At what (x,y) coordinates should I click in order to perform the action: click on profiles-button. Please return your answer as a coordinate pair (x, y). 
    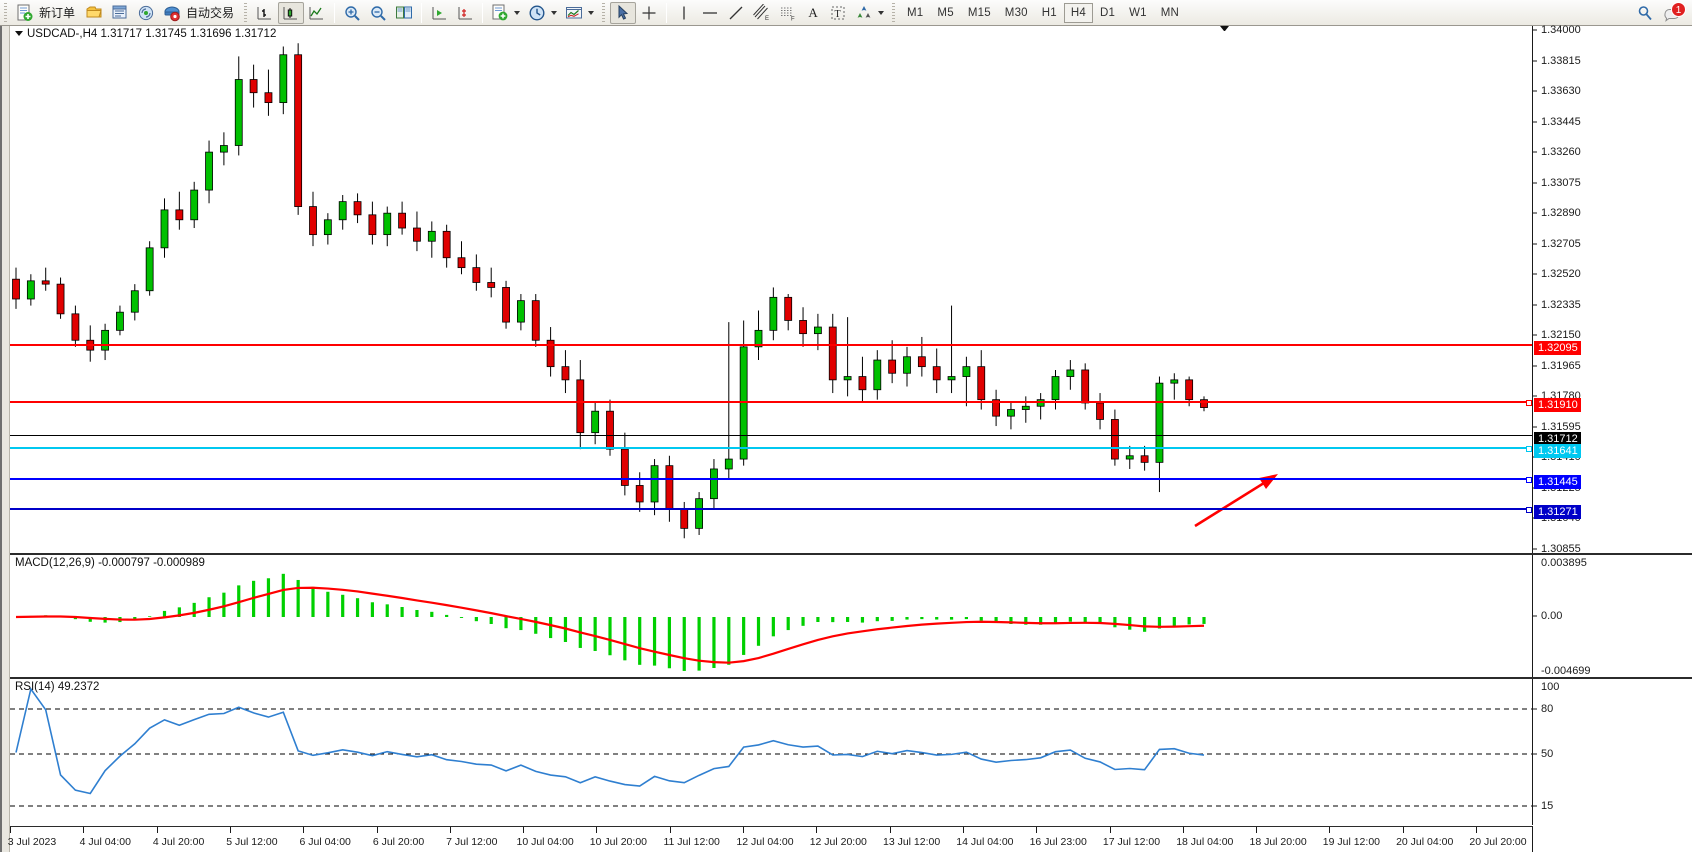
    Looking at the image, I should click on (94, 13).